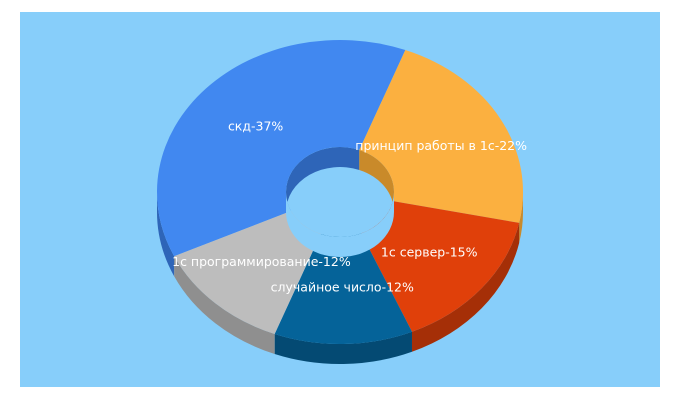  What do you see at coordinates (429, 252) in the screenshot?
I see `slice-label: 1с сервер-15%` at bounding box center [429, 252].